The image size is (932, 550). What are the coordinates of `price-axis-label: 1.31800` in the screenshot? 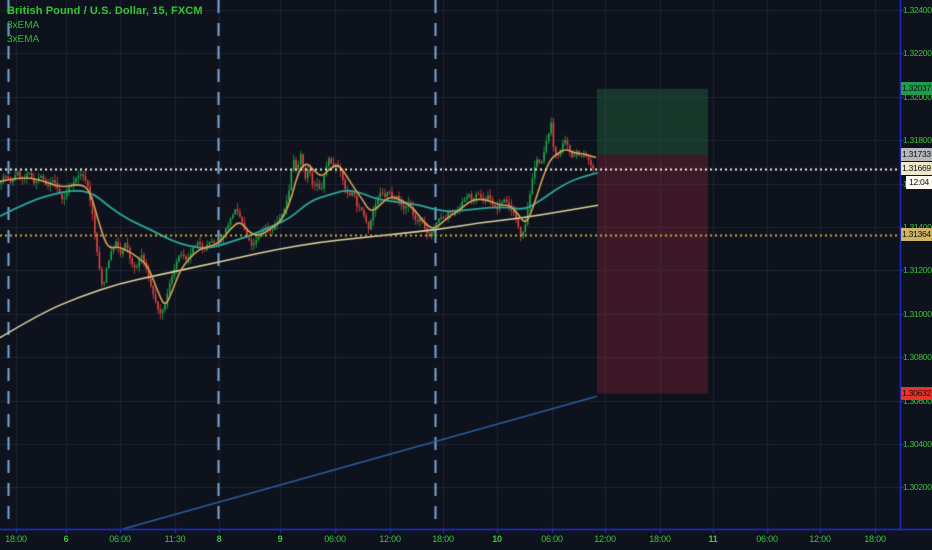 It's located at (917, 140).